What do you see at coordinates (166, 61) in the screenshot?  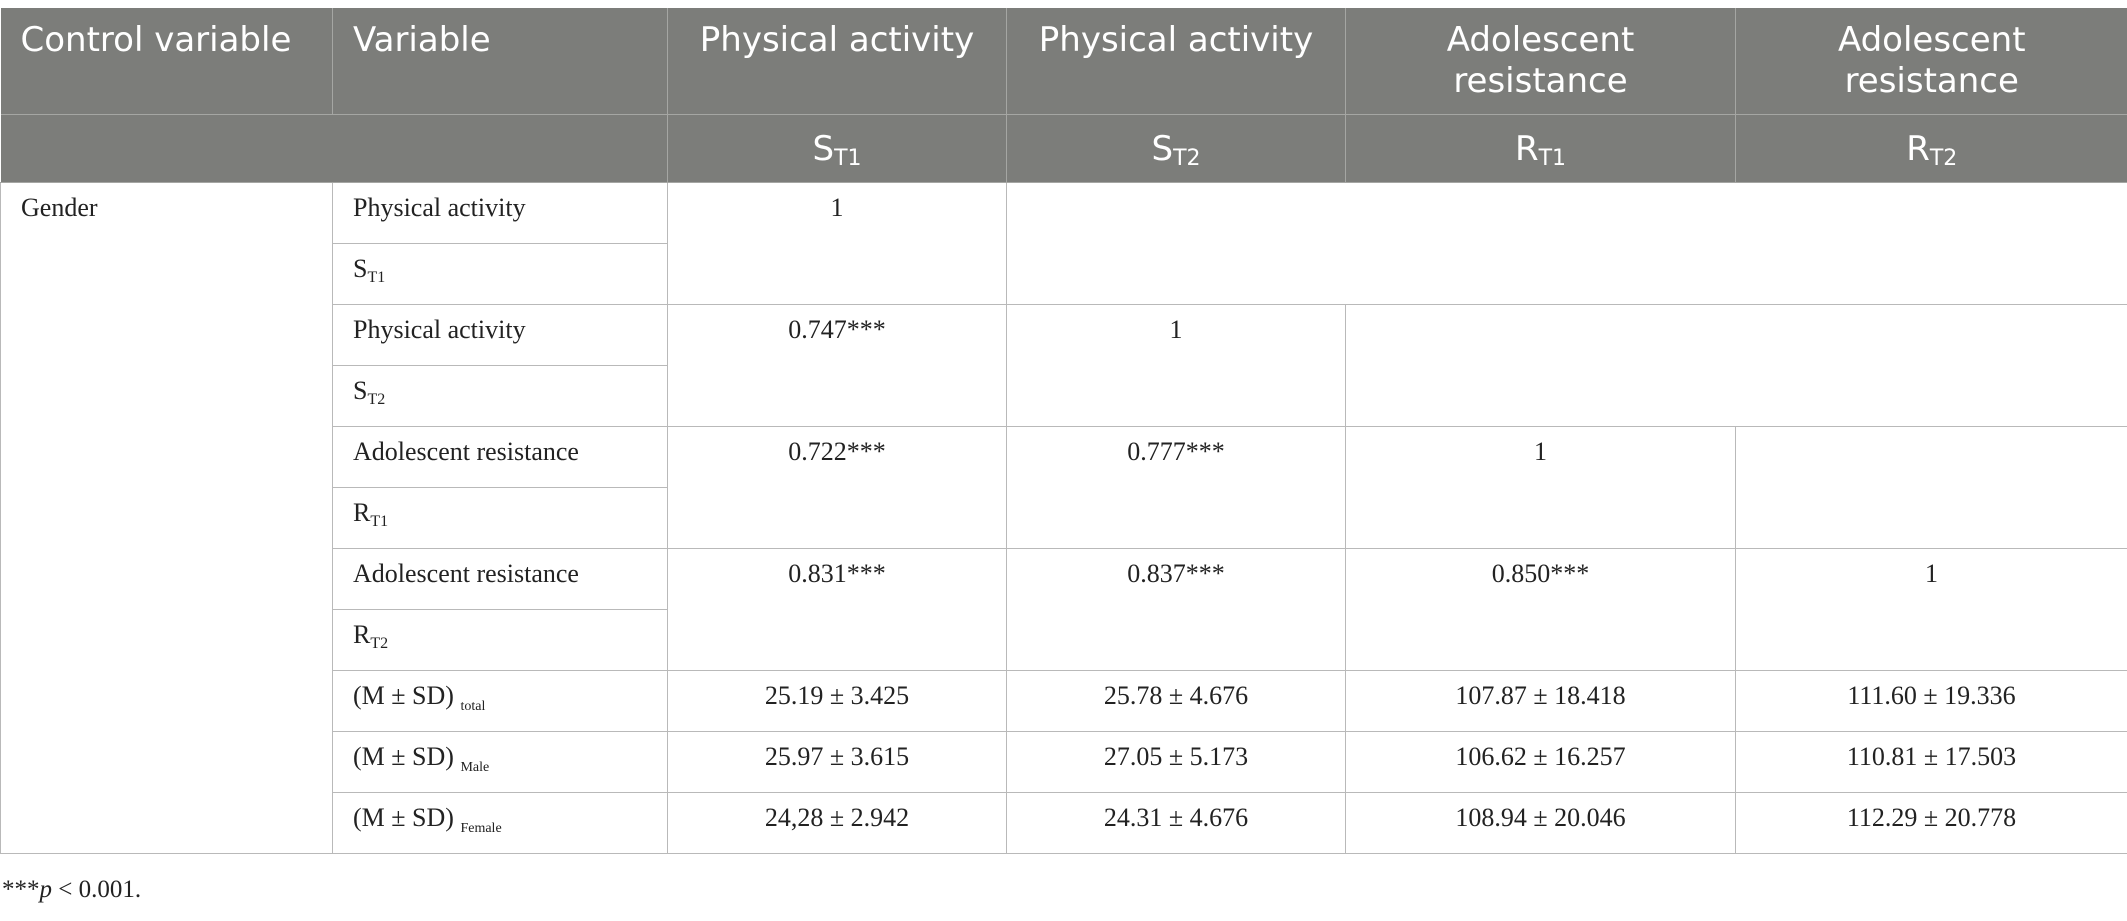 I see `header-control-variable: Control variable` at bounding box center [166, 61].